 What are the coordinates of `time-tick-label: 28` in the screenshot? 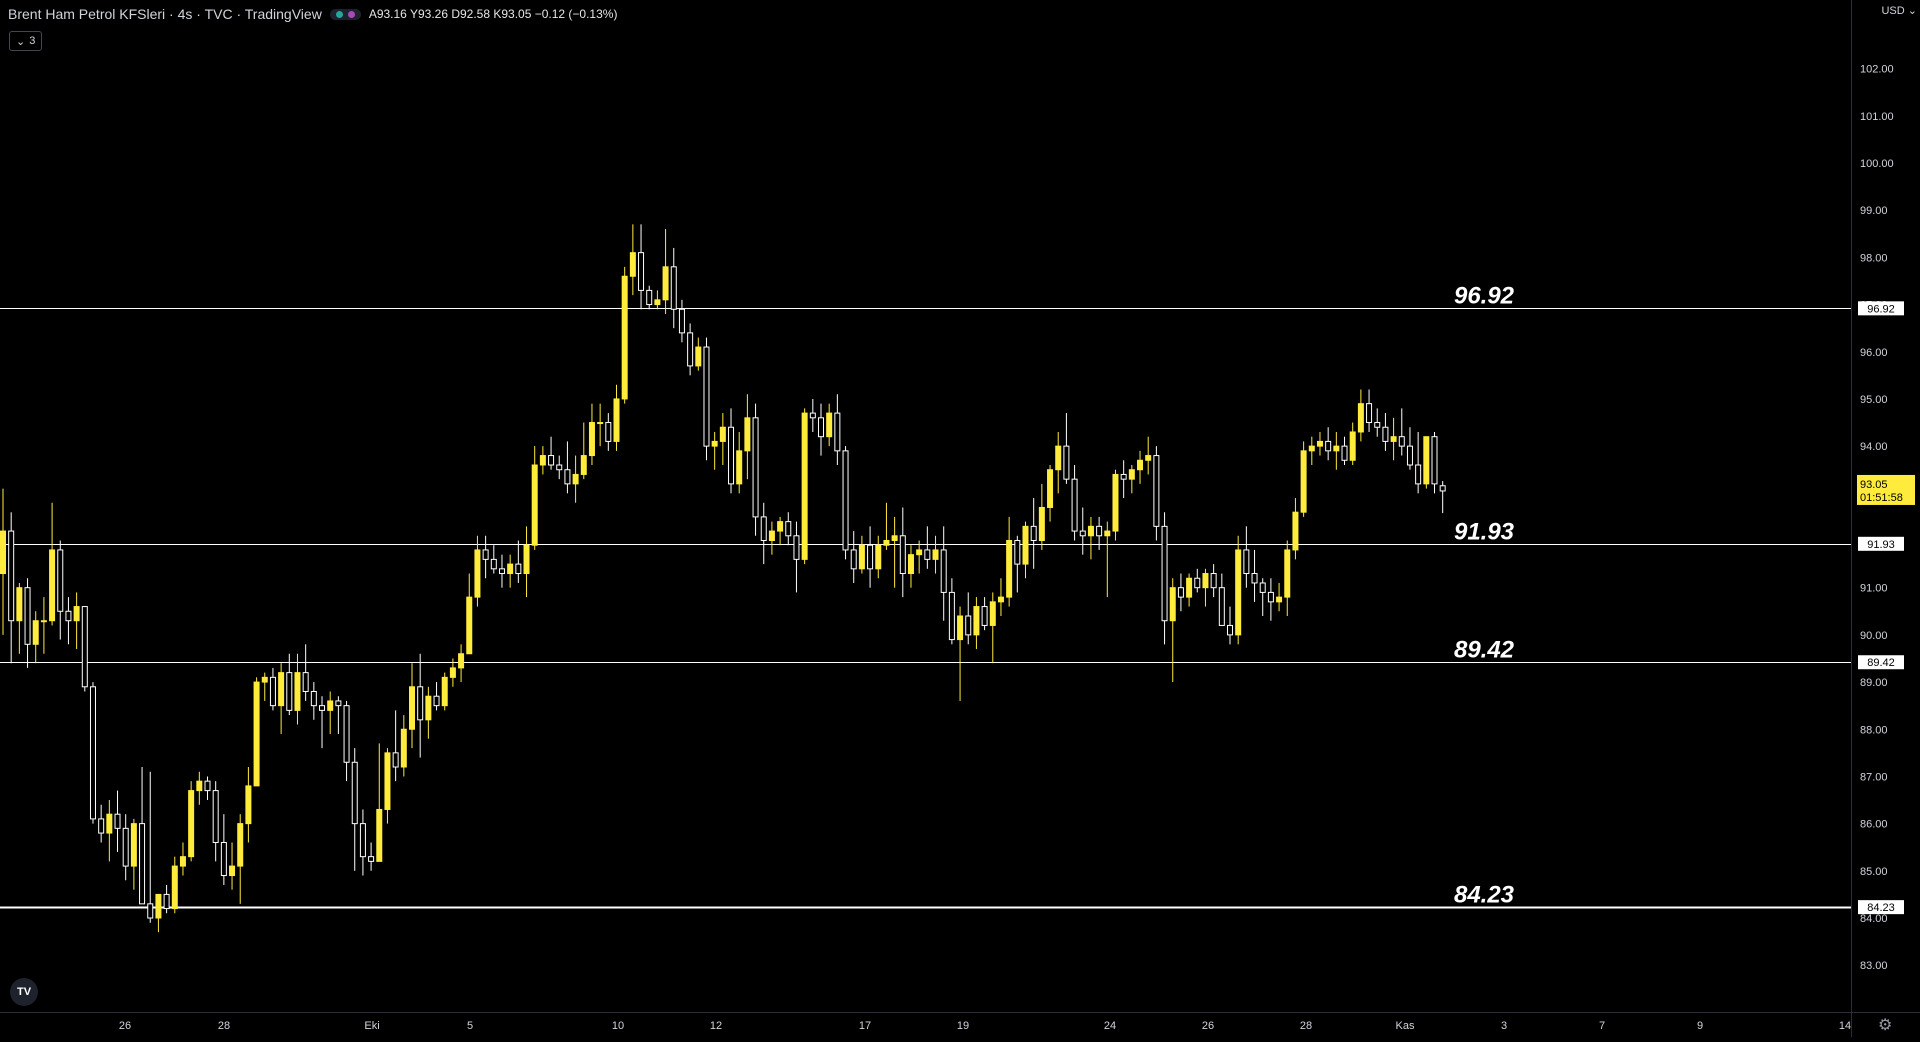 It's located at (224, 1026).